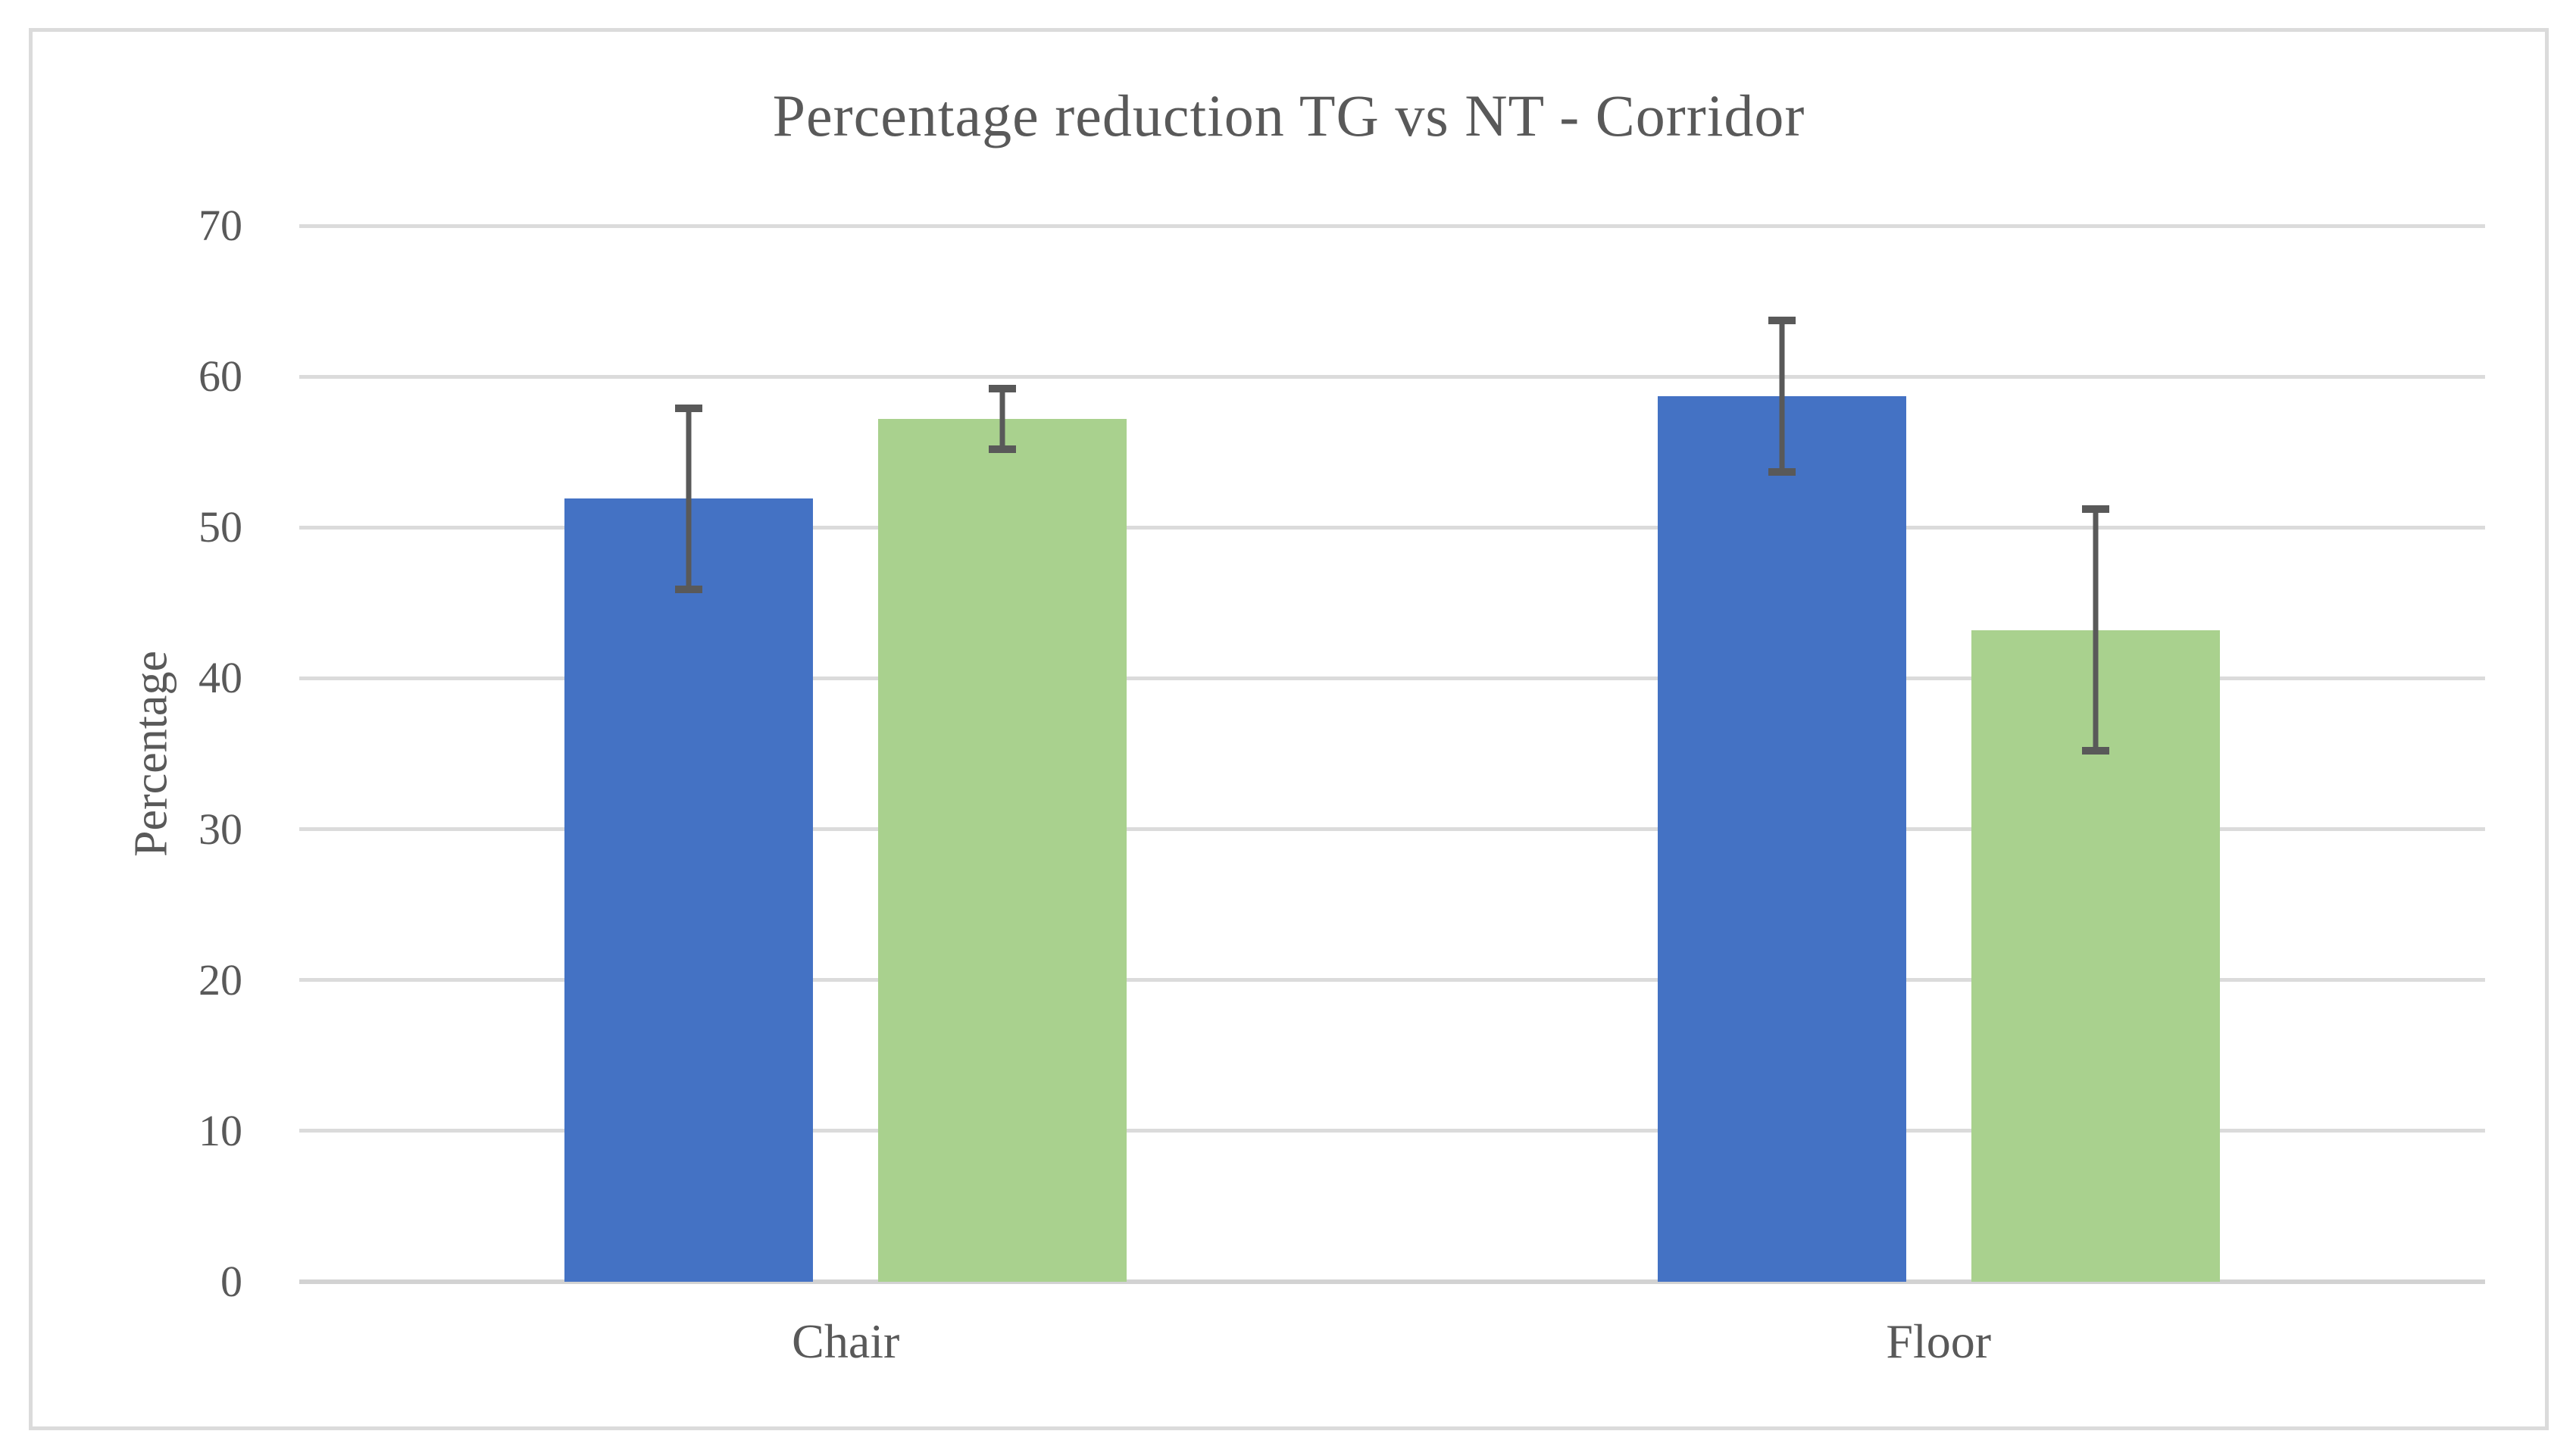 The width and height of the screenshot is (2576, 1456). I want to click on y-tick-label: 60, so click(221, 376).